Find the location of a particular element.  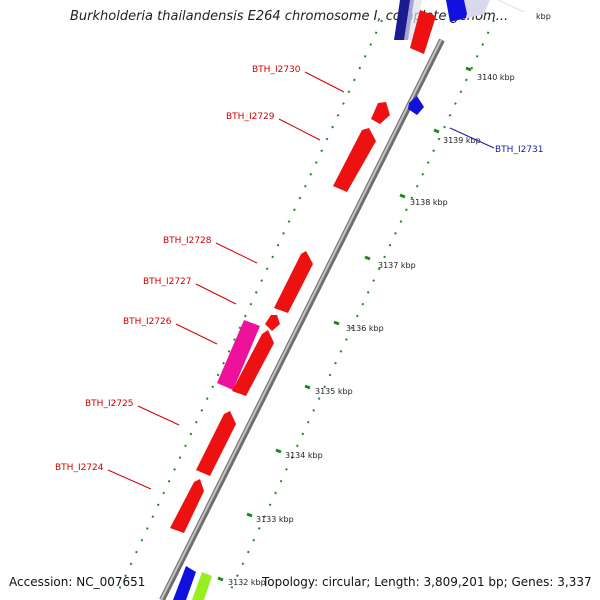

leader-line-bth-i2726 is located at coordinates (196, 334).